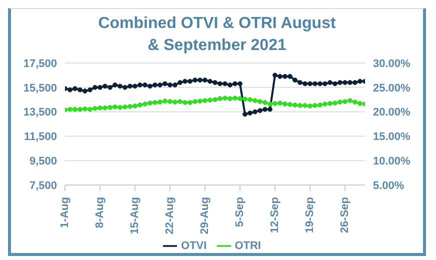  Describe the element at coordinates (392, 112) in the screenshot. I see `y2-tick-label: 20.00%` at that location.